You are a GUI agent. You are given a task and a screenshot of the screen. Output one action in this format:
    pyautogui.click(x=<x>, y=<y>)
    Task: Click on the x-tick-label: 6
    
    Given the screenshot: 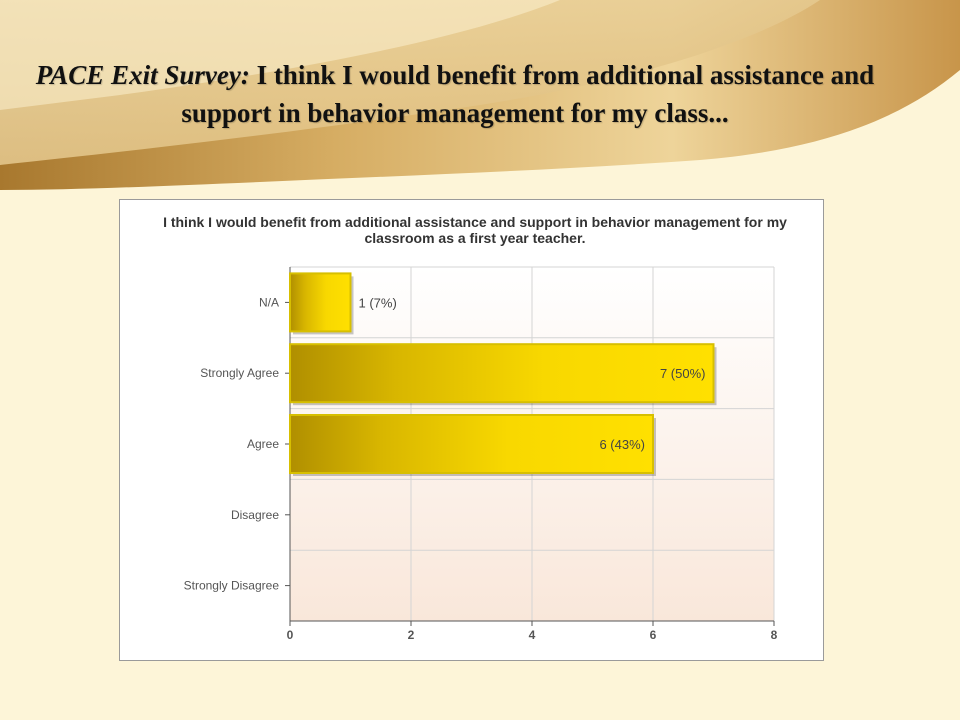 What is the action you would take?
    pyautogui.click(x=653, y=635)
    